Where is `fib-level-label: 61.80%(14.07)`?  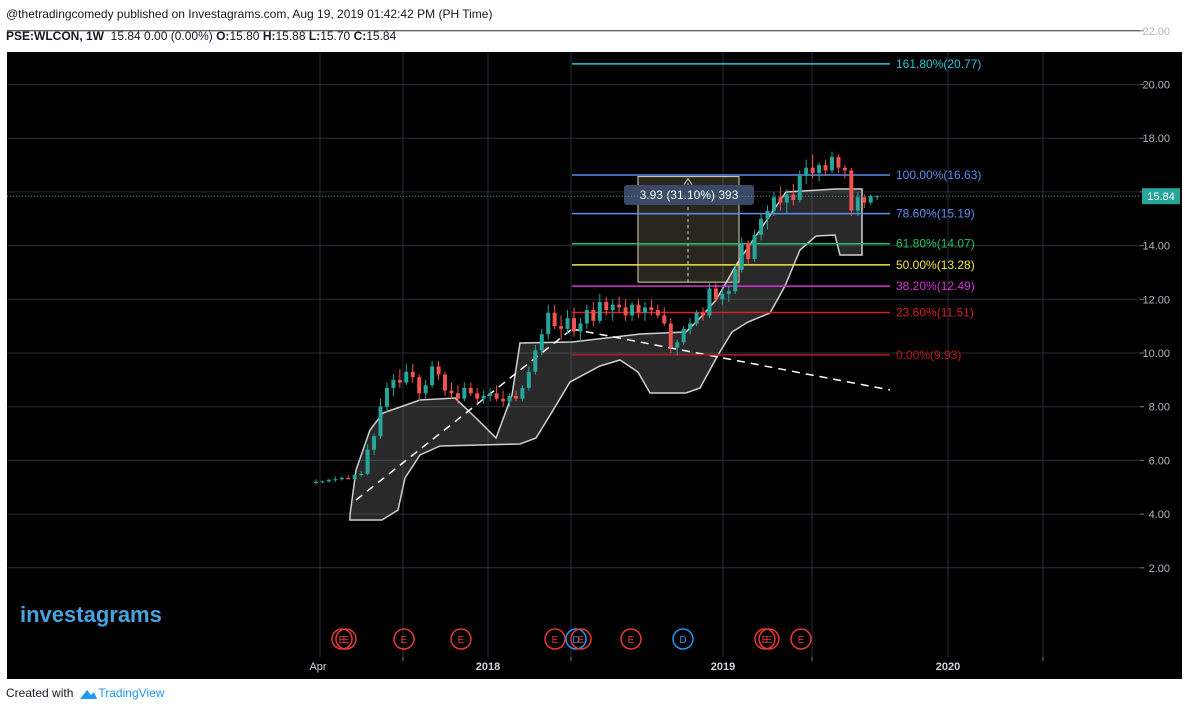 fib-level-label: 61.80%(14.07) is located at coordinates (935, 244).